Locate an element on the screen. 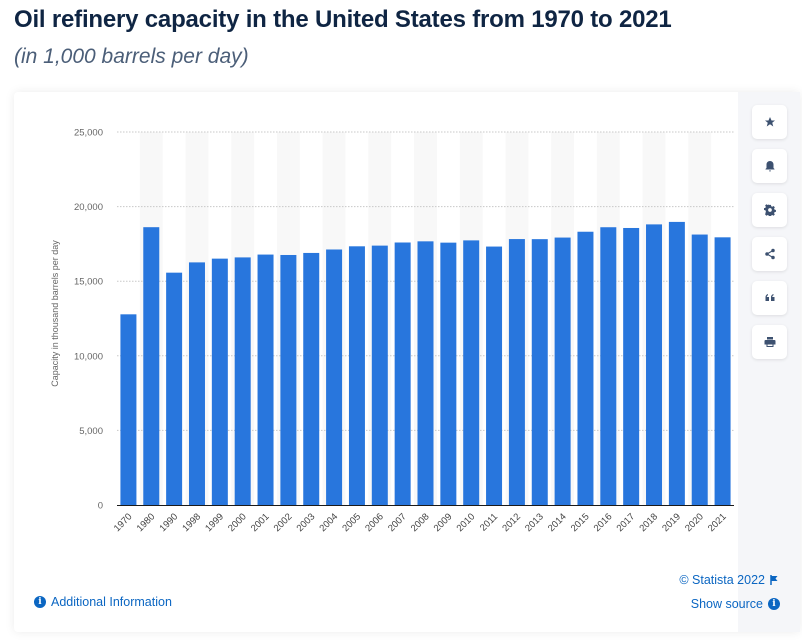 The height and width of the screenshot is (643, 802). y-tick-label: 25,000 is located at coordinates (88, 133).